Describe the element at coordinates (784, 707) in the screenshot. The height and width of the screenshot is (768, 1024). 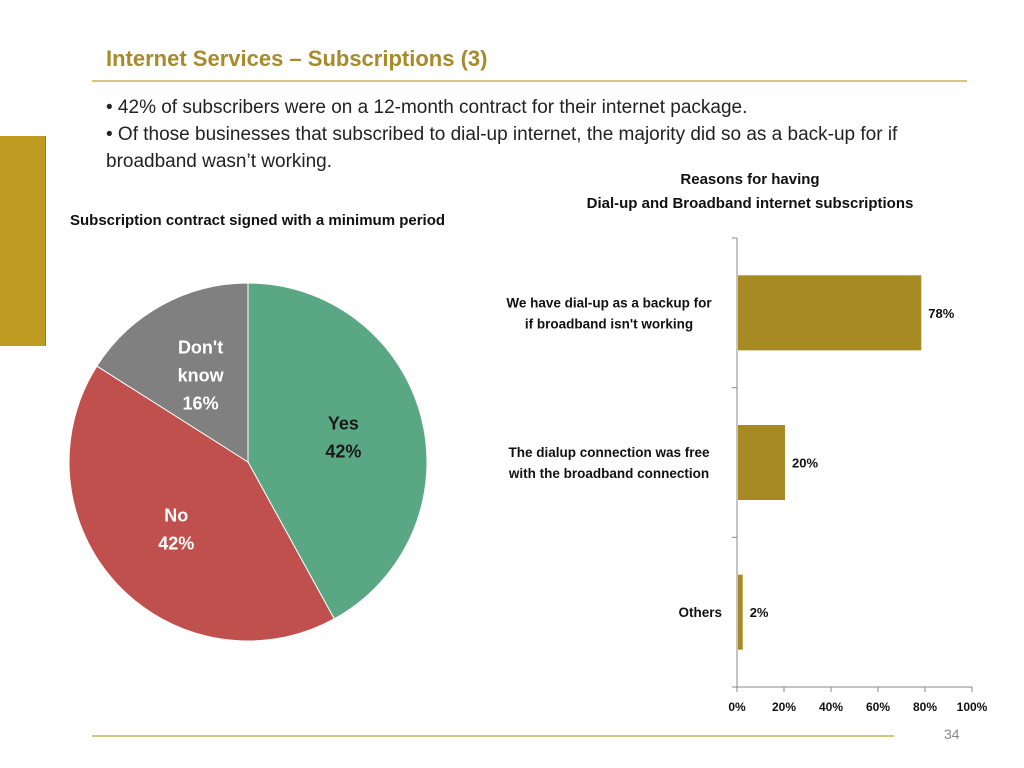
I see `x-tick-label: 20%` at that location.